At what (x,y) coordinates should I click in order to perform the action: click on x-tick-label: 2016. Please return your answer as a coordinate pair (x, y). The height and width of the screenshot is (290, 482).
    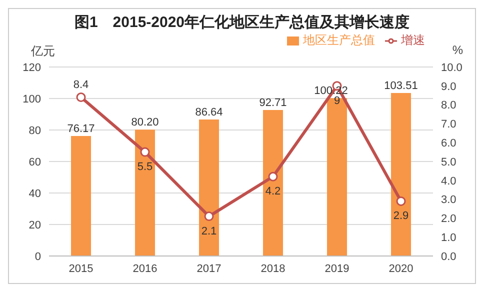
    Looking at the image, I should click on (145, 268).